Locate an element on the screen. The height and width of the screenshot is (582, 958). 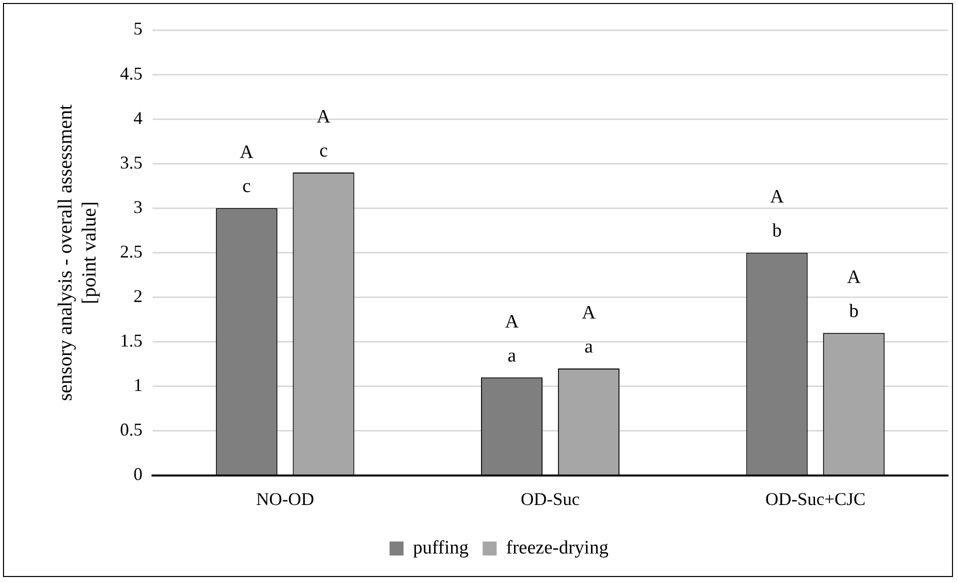
y-tick-label: 0.5 is located at coordinates (131, 430).